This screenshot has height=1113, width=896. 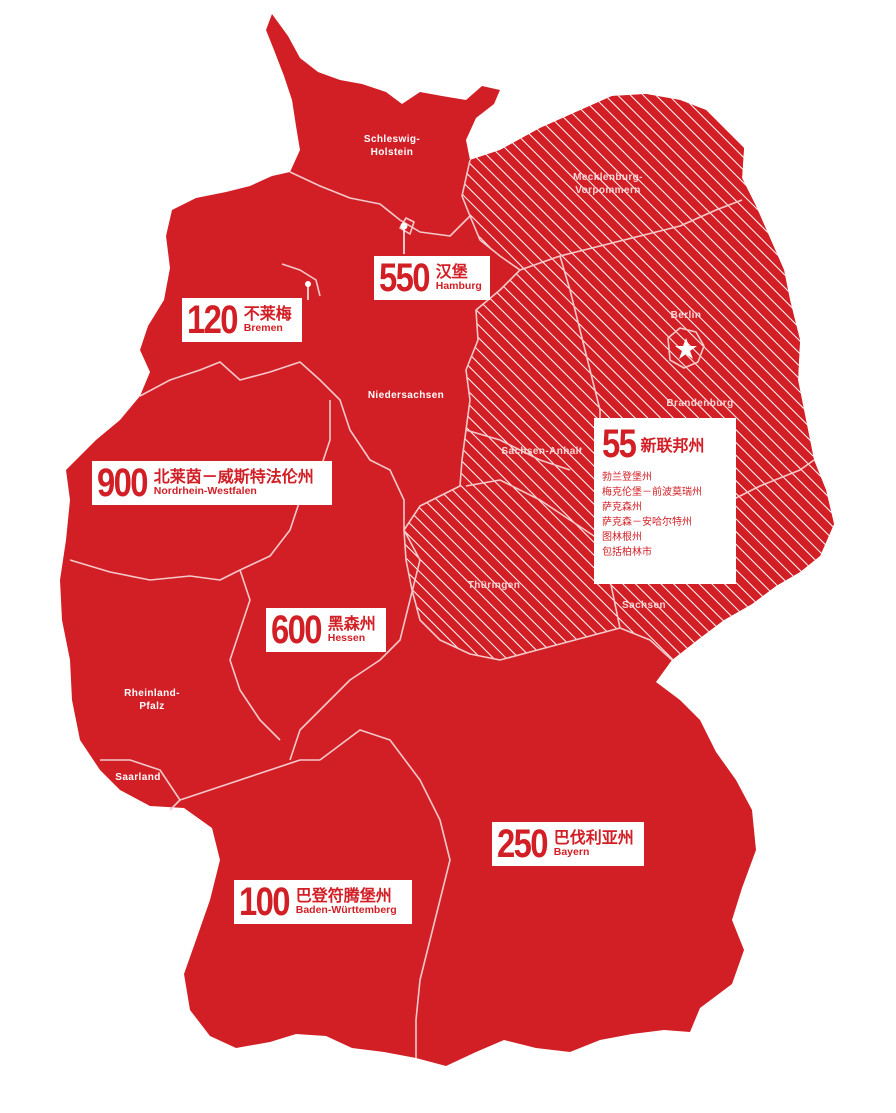 I want to click on border-bw-by, so click(x=385, y=893).